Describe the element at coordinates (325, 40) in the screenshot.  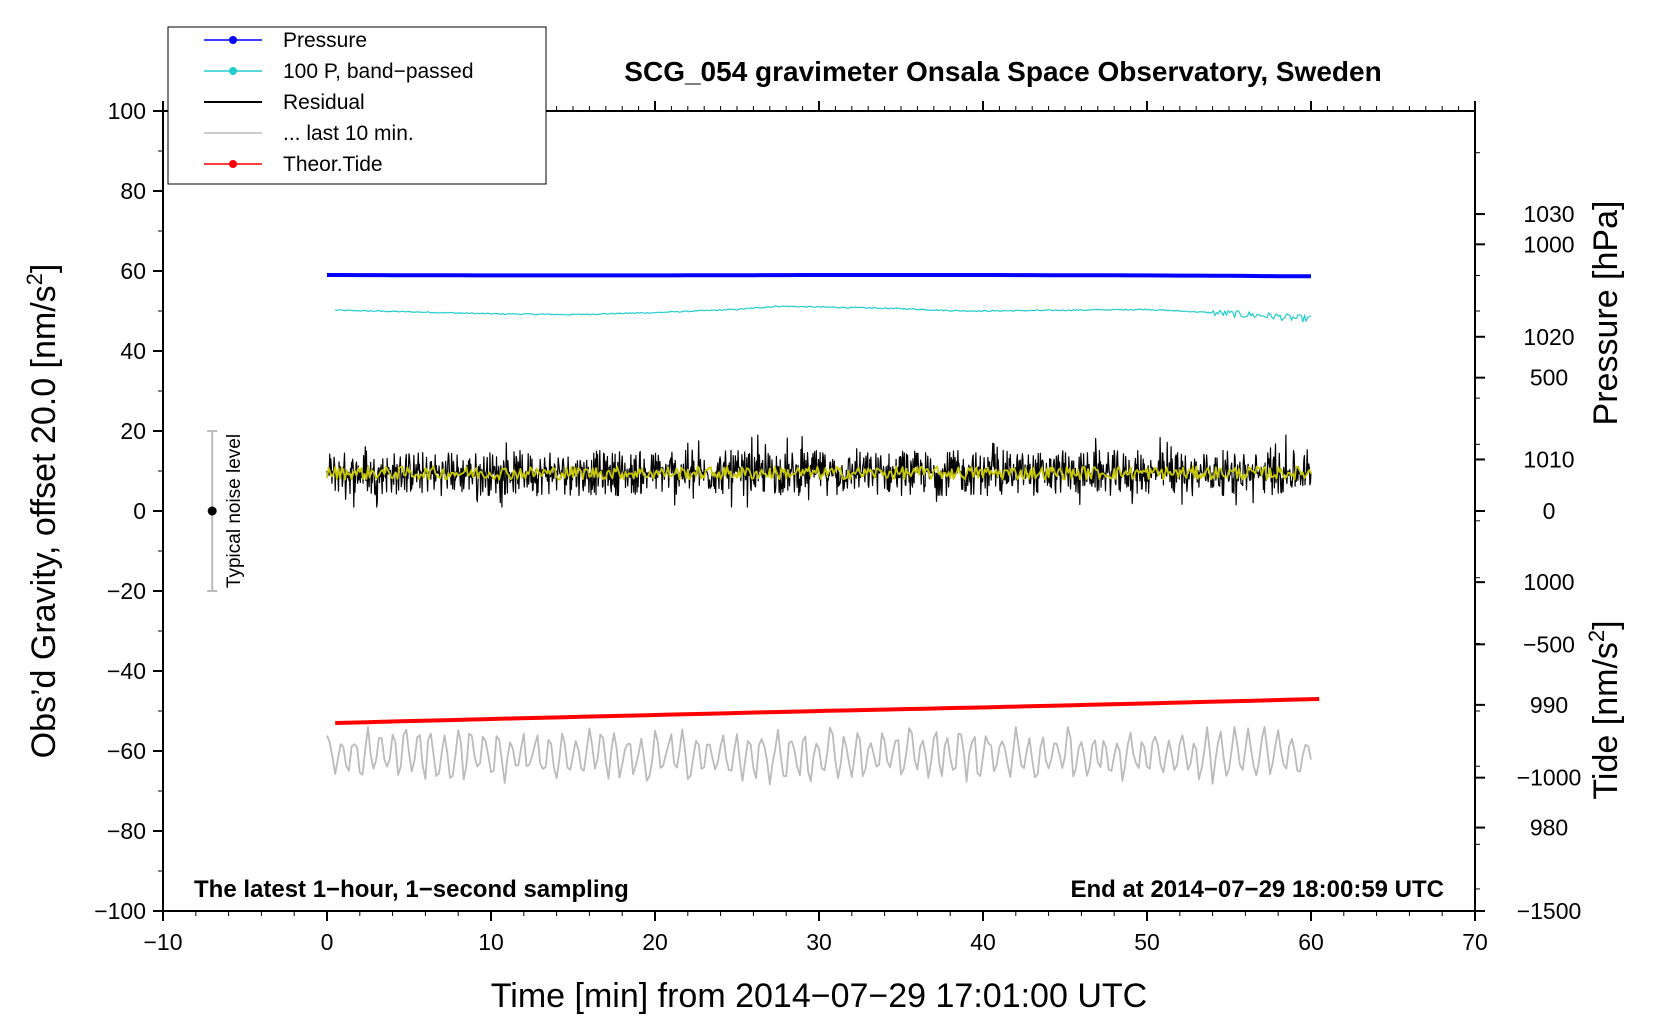
I see `legend-item-0-label: Pressure` at that location.